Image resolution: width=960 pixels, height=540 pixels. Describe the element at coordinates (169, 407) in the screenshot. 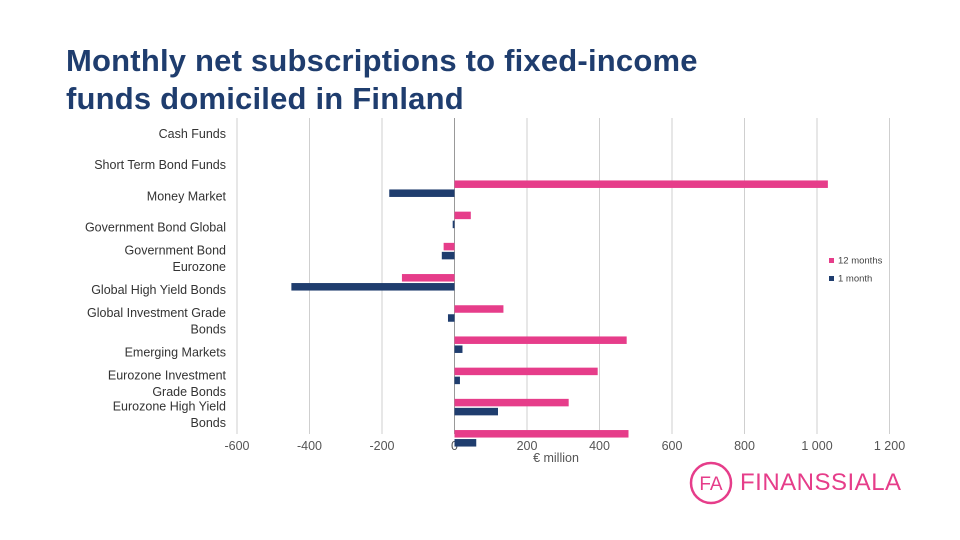

I see `category-label: Eurozone High Yield` at that location.